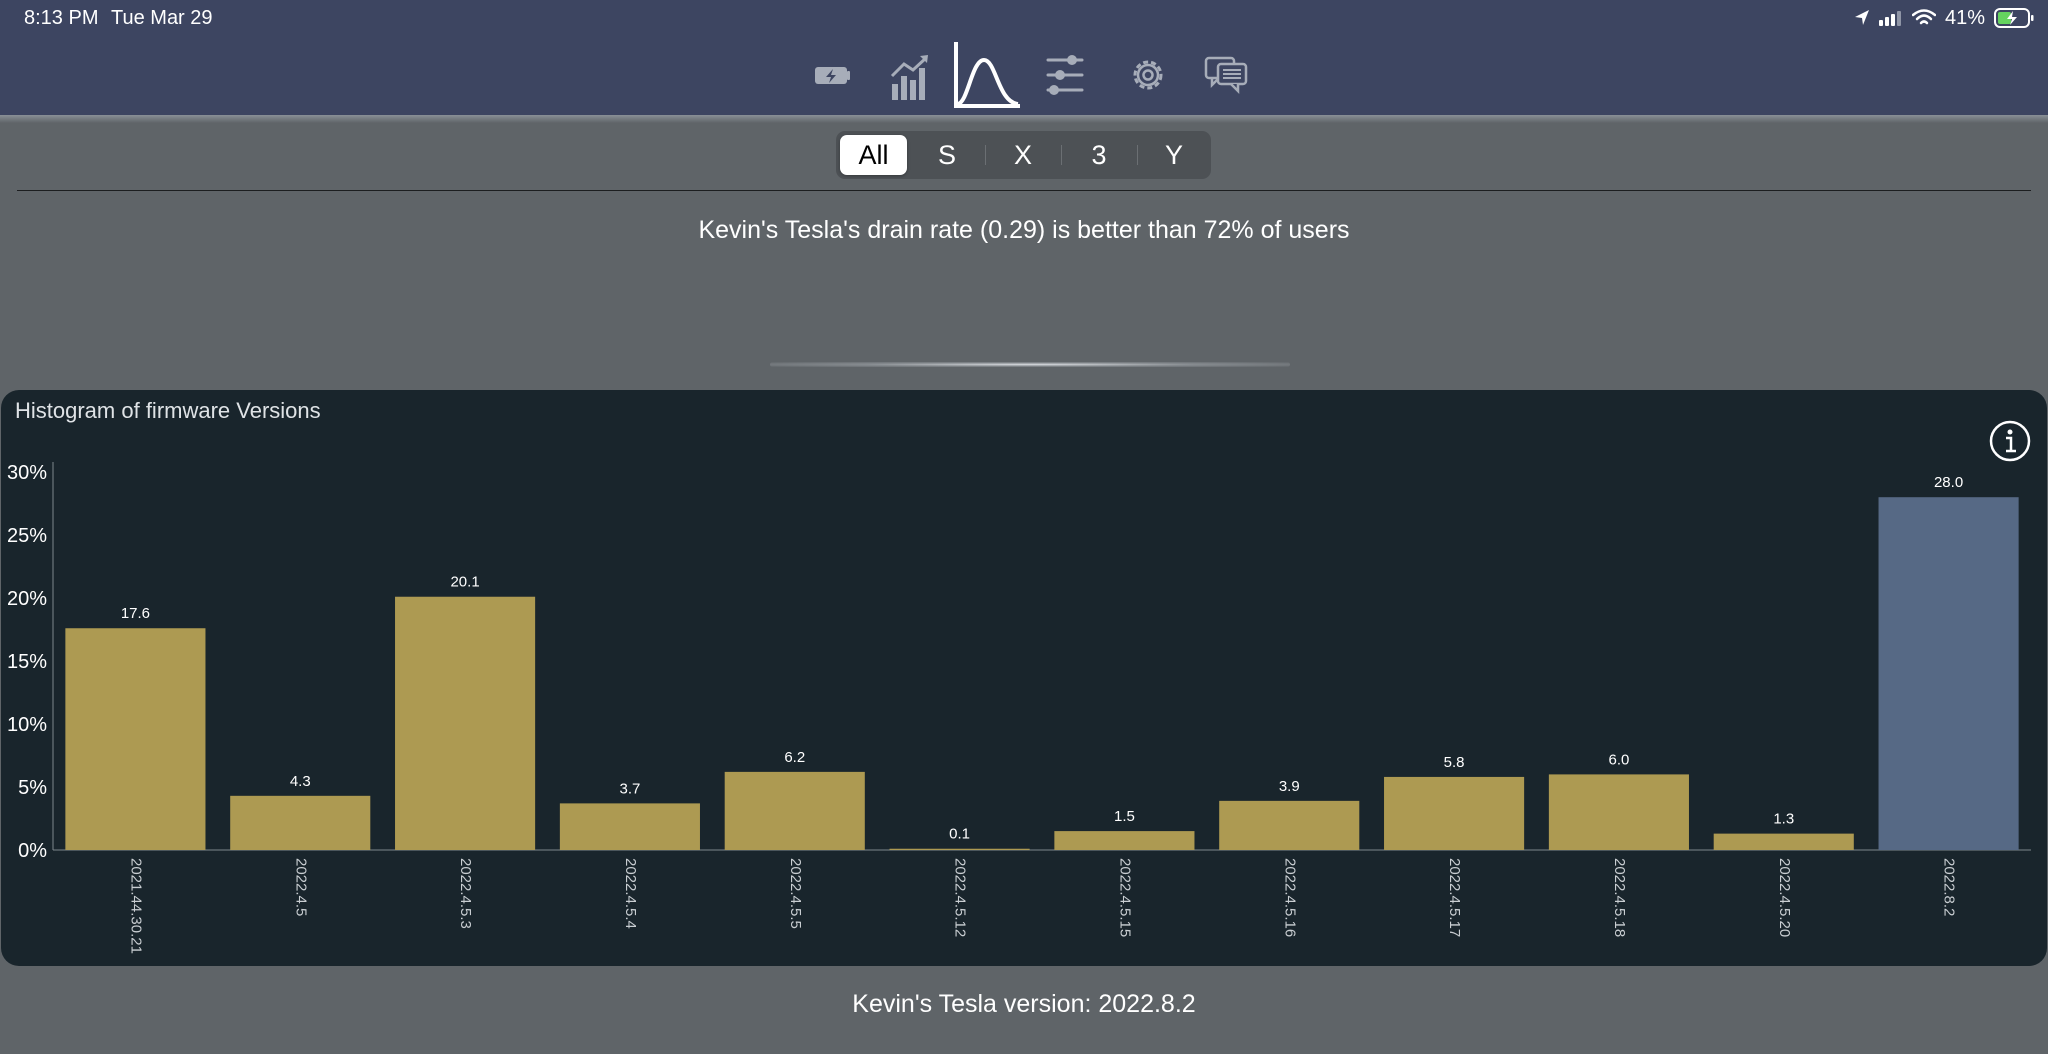 The image size is (2048, 1054). Describe the element at coordinates (27, 473) in the screenshot. I see `y-tick-label: 30%` at that location.